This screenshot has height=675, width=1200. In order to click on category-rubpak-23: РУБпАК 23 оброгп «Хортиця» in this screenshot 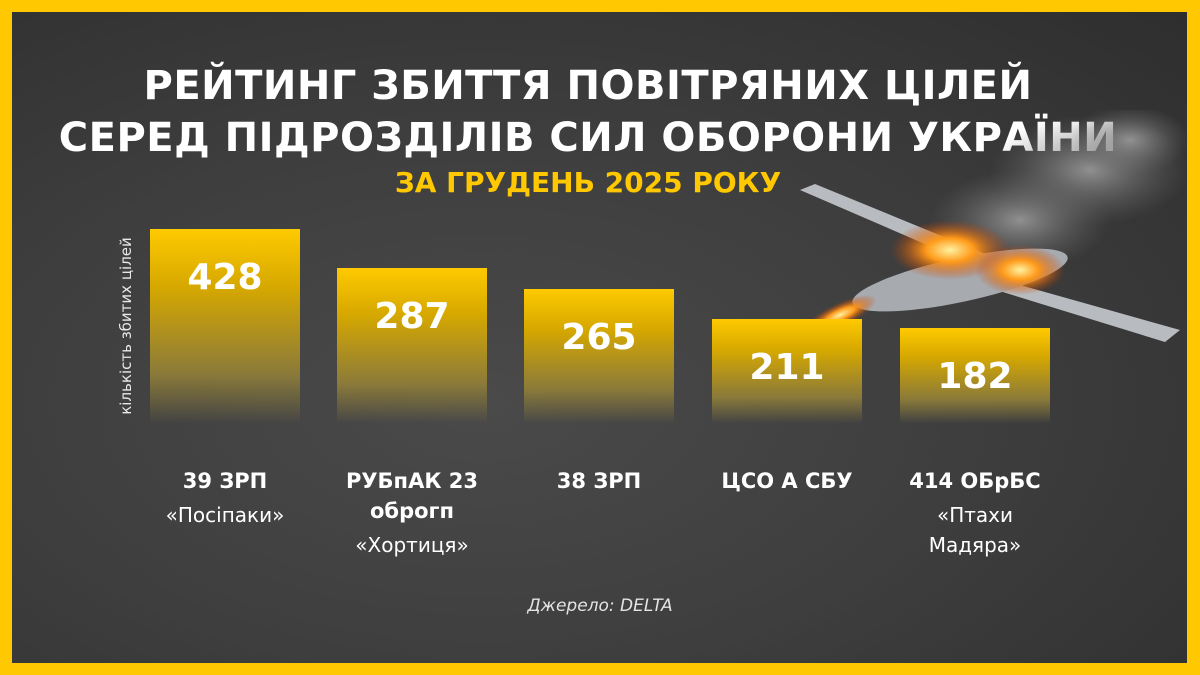, I will do `click(412, 513)`.